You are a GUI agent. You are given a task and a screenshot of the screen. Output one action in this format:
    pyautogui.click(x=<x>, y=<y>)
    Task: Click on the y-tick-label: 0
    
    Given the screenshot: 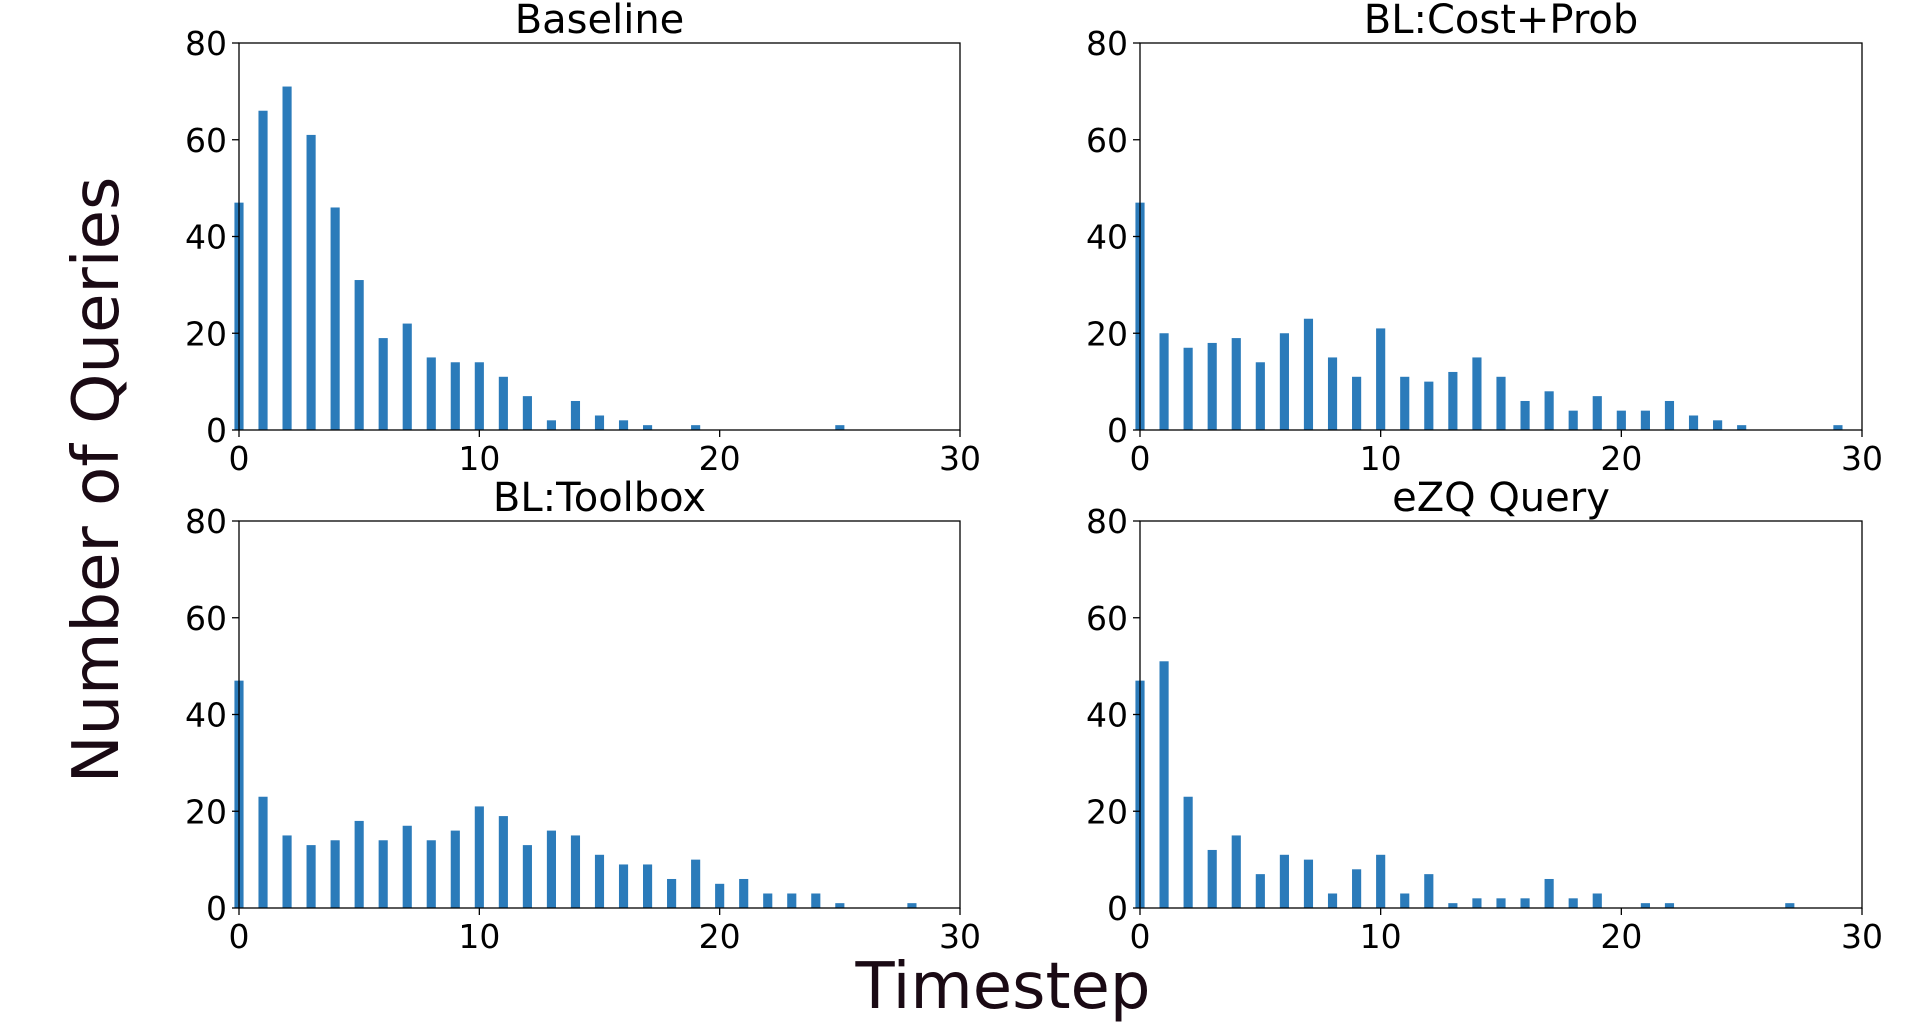 What is the action you would take?
    pyautogui.click(x=1117, y=430)
    